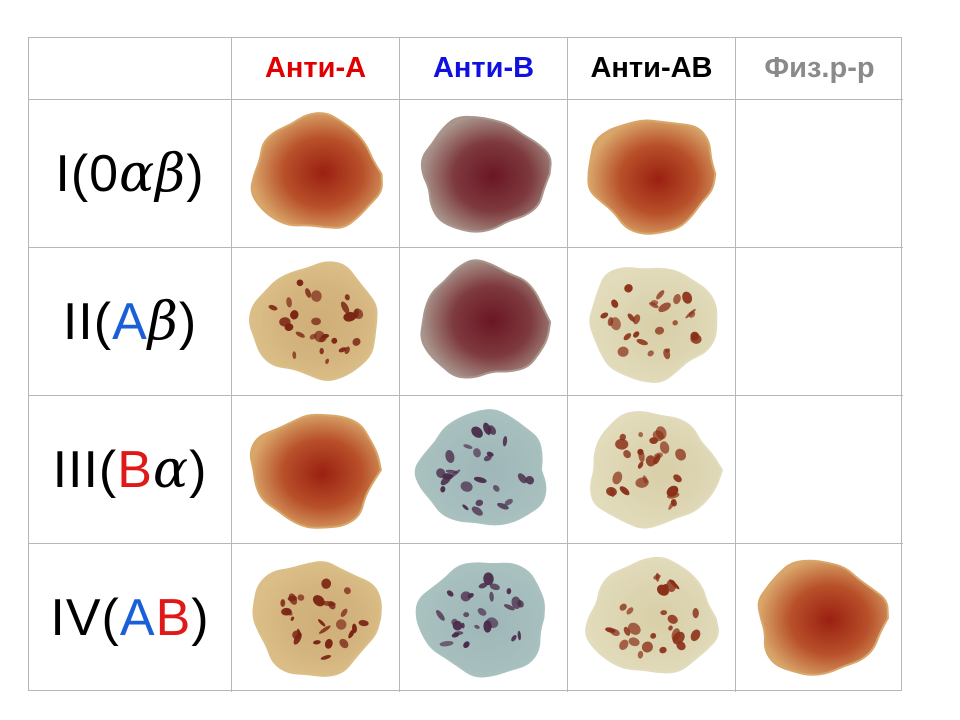 This screenshot has width=960, height=720. Describe the element at coordinates (87, 321) in the screenshot. I see `group-label-part: II(` at that location.